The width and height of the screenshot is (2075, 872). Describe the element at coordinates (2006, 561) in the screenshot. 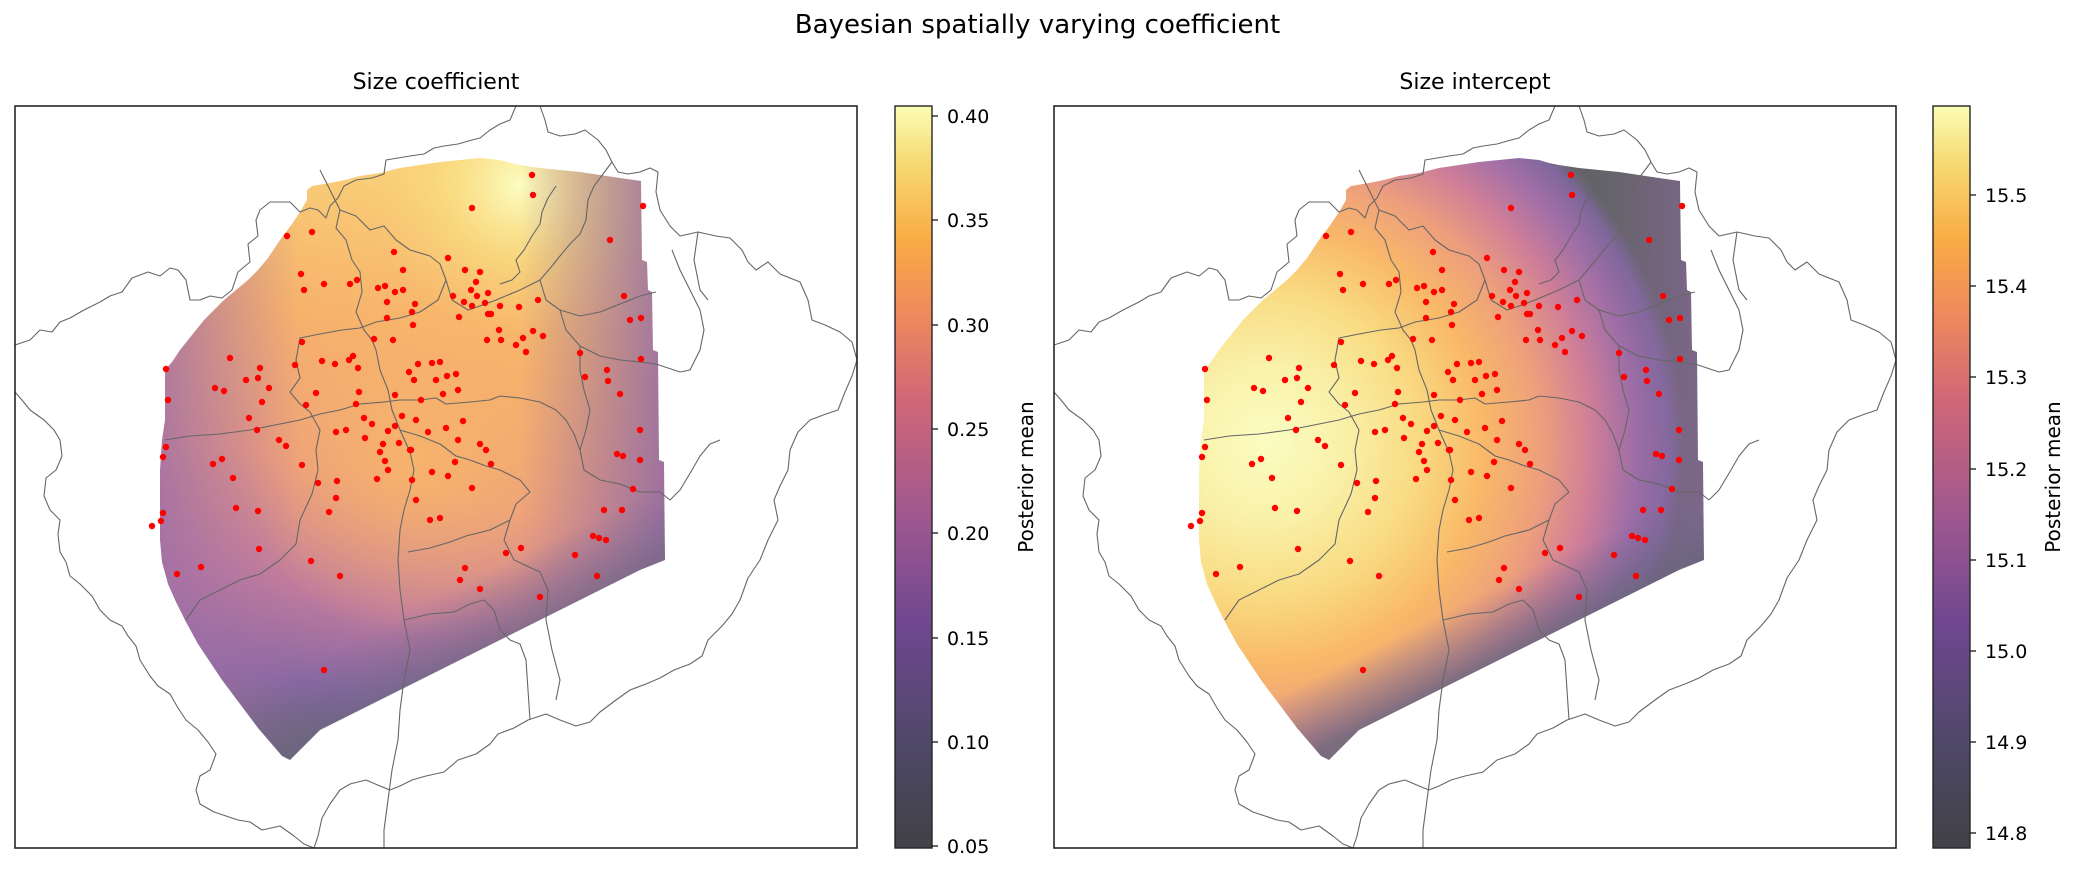

I see `colorbar-tick: 15.1` at that location.